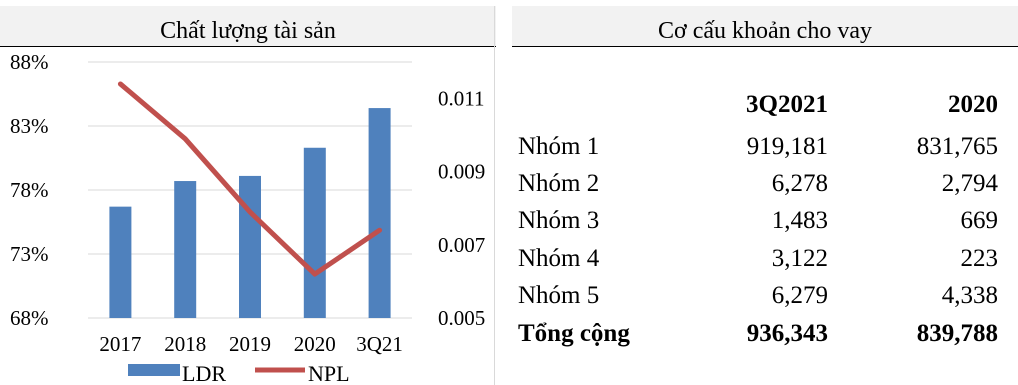 This screenshot has height=385, width=1018. I want to click on row-value-nhom-1-3q2021: 919,181, so click(787, 146).